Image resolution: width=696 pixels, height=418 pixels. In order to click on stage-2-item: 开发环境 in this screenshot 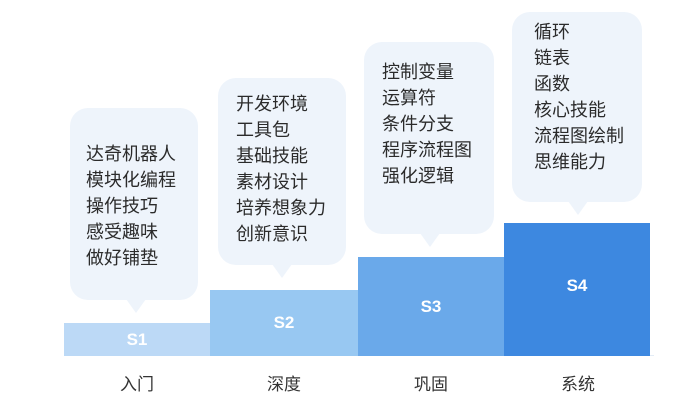, I will do `click(272, 104)`.